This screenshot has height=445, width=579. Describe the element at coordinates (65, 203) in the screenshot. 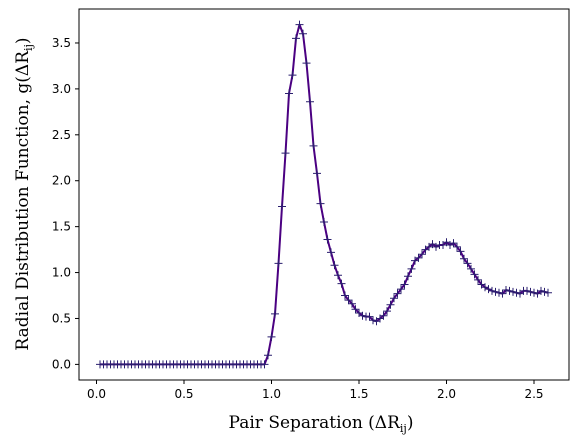

I see `y-axis: 0.0 0.5 1.0 1.5 2.0 2.5 3.0 3.5` at that location.